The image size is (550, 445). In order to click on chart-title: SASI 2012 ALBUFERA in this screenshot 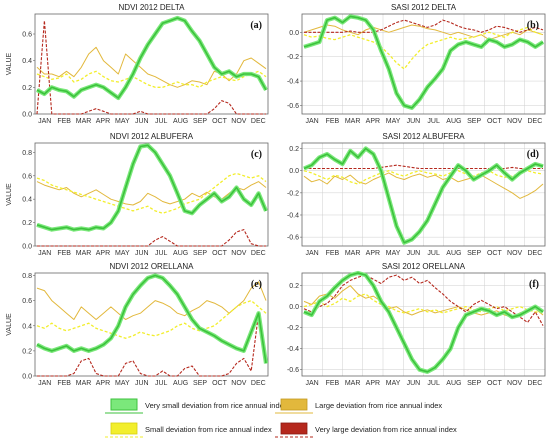, I will do `click(423, 136)`.